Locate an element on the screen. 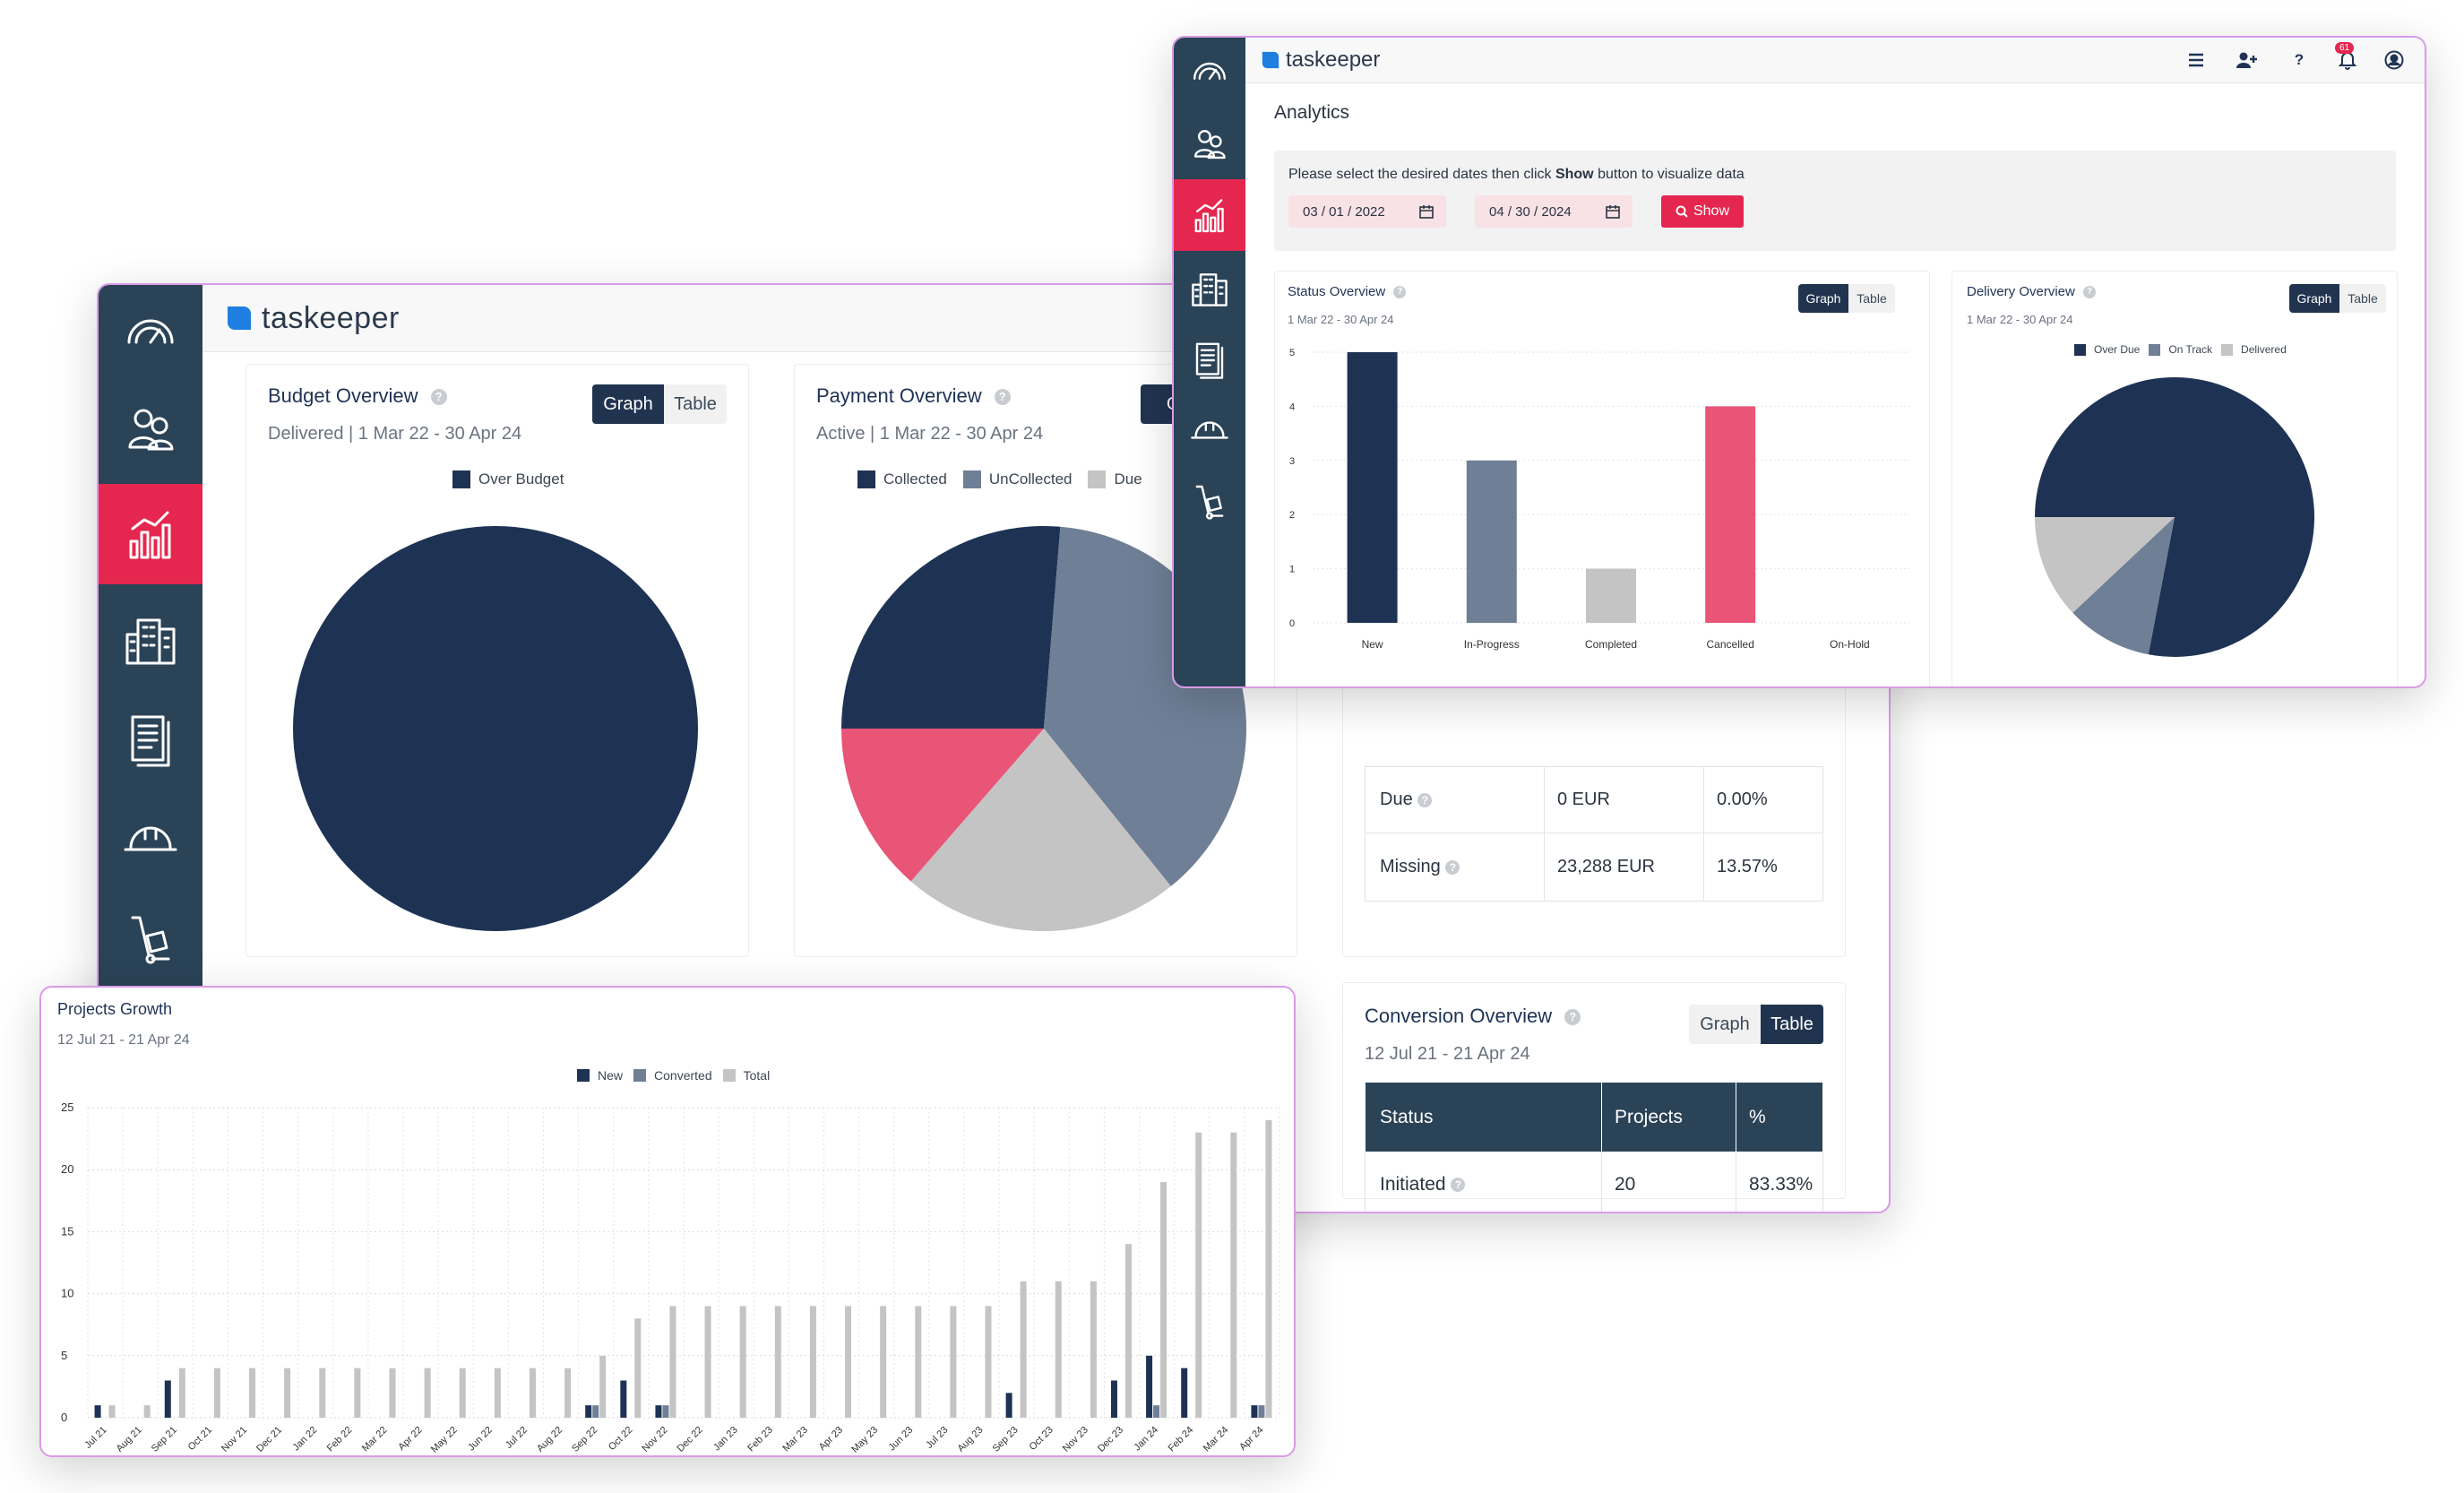 The image size is (2464, 1493). menu-icon is located at coordinates (2196, 60).